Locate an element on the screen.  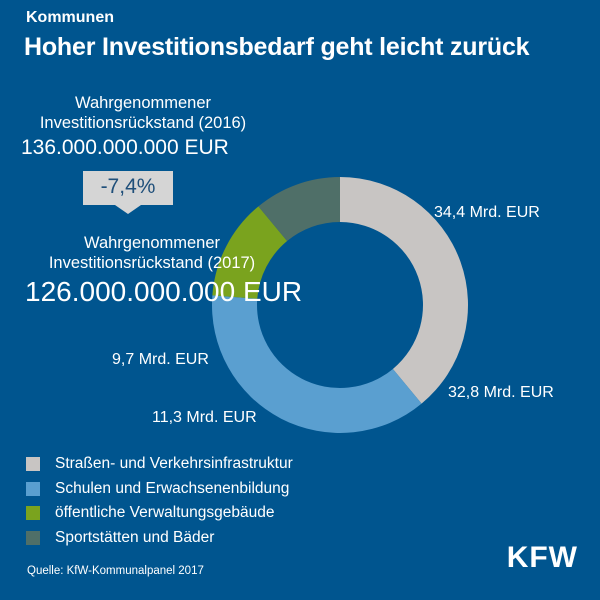
change-badge: -7,4% is located at coordinates (128, 186).